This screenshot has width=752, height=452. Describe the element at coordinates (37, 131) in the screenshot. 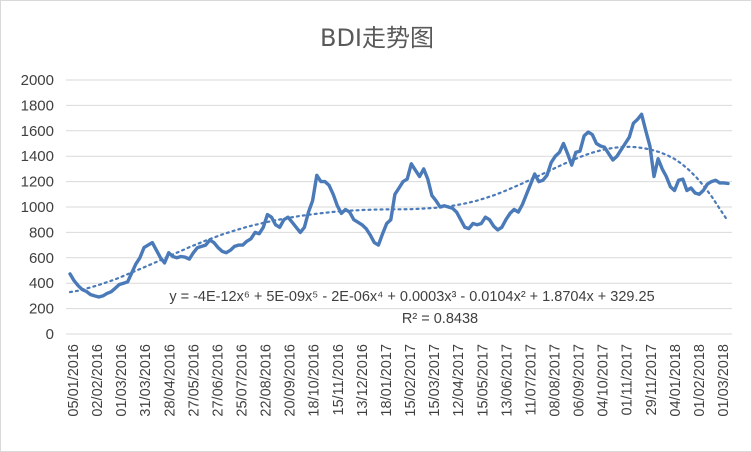

I see `y-tick-label: 1600` at that location.